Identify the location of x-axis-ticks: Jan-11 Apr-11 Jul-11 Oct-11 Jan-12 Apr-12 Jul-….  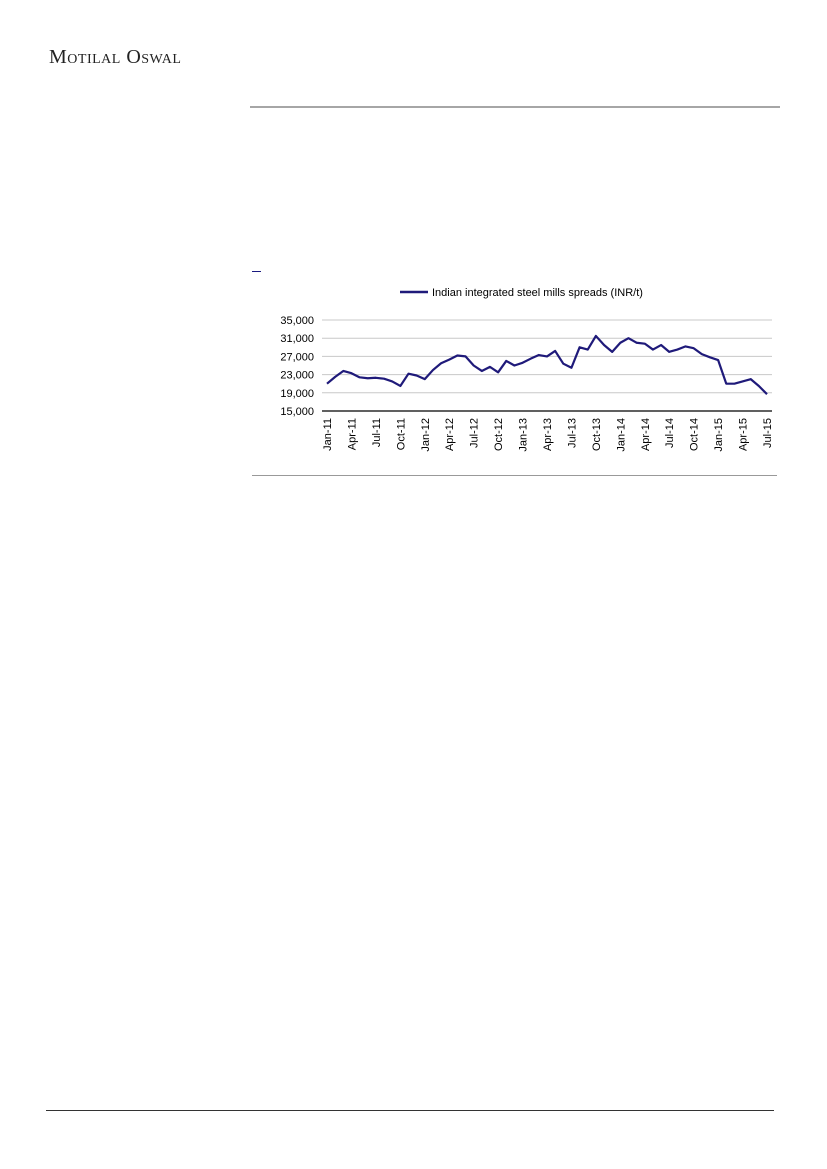
(548, 435).